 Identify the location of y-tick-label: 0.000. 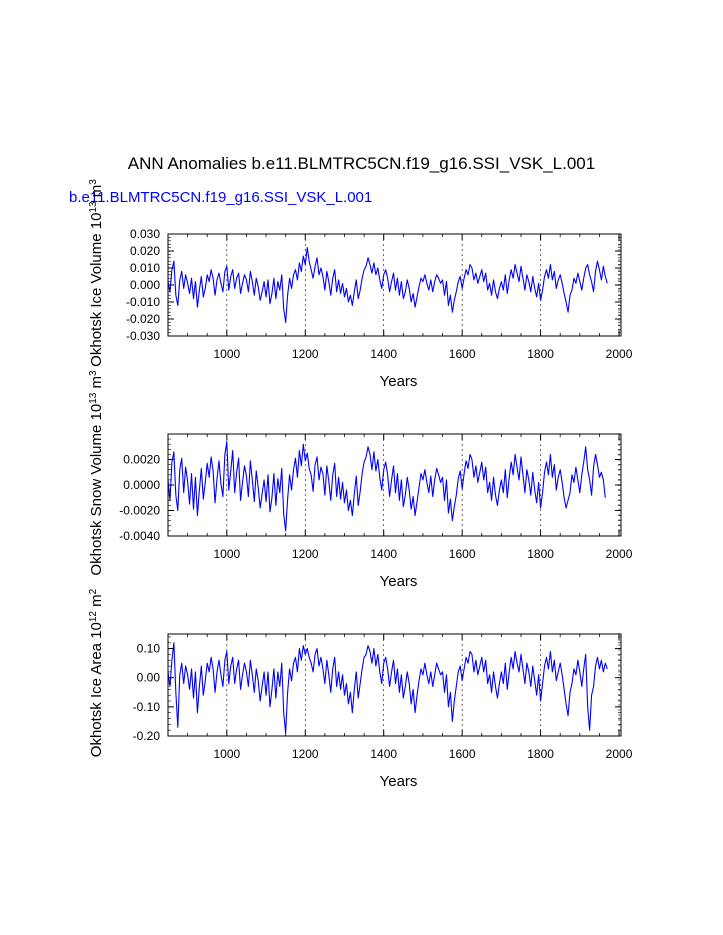
(145, 285).